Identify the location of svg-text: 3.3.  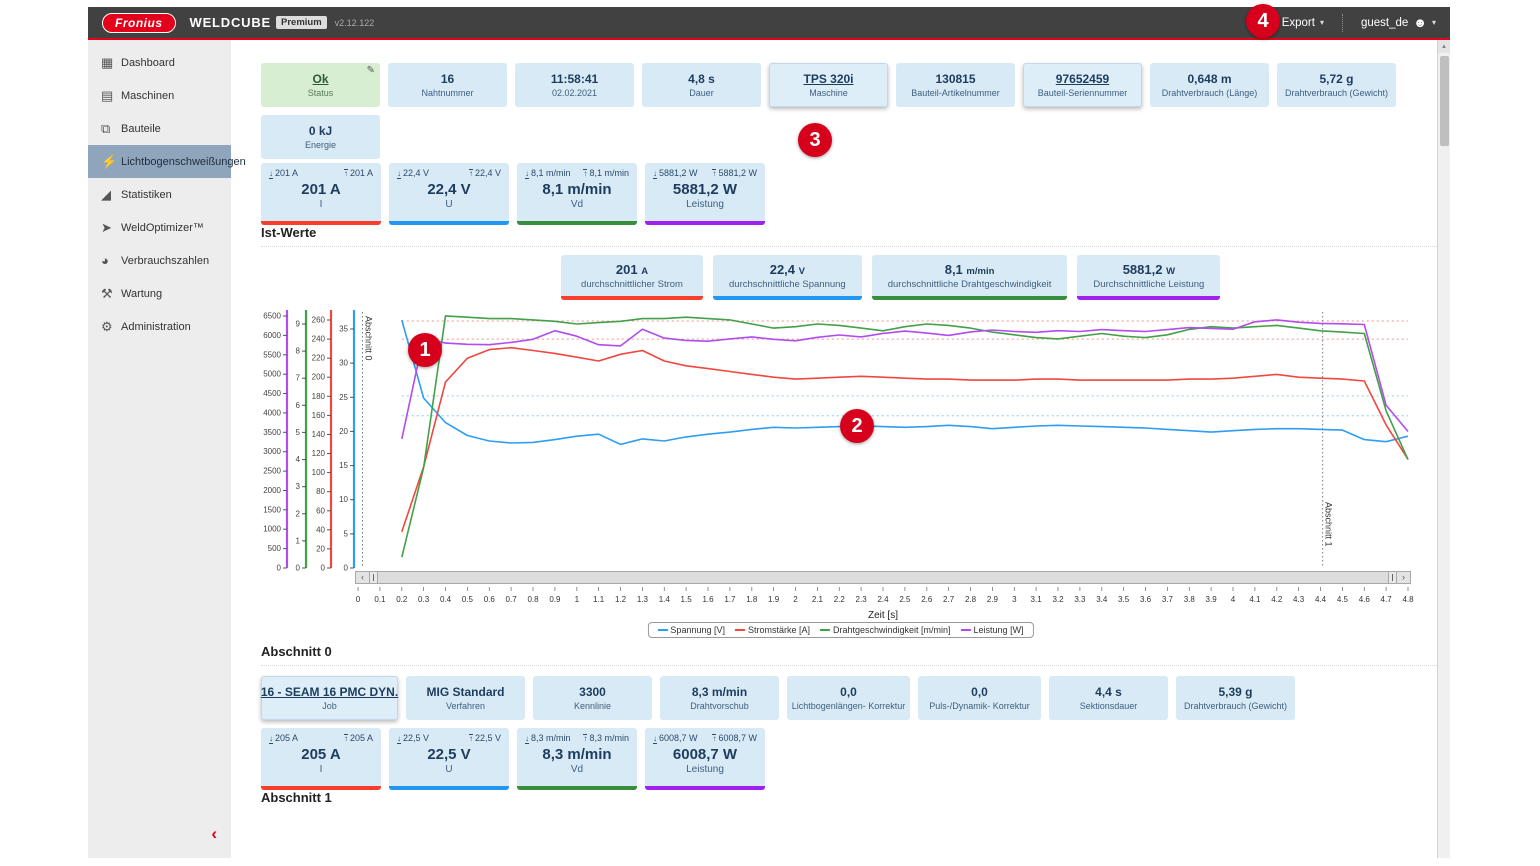
(1080, 599).